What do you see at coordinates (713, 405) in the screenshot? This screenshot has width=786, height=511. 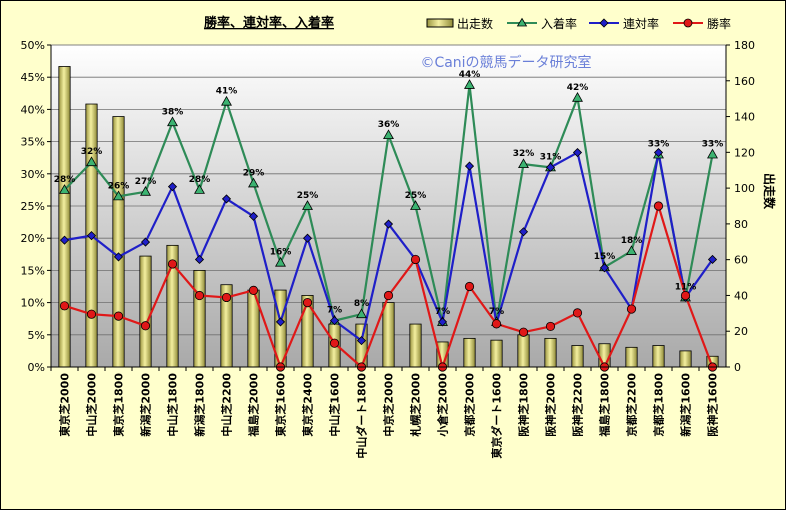 I see `x-category-label: 阪神芝1600` at bounding box center [713, 405].